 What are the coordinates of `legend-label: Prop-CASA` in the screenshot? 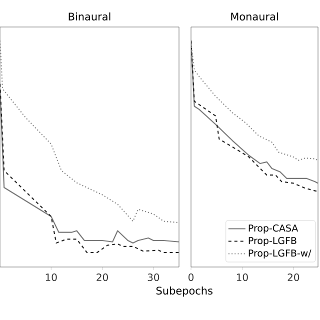 It's located at (273, 229).